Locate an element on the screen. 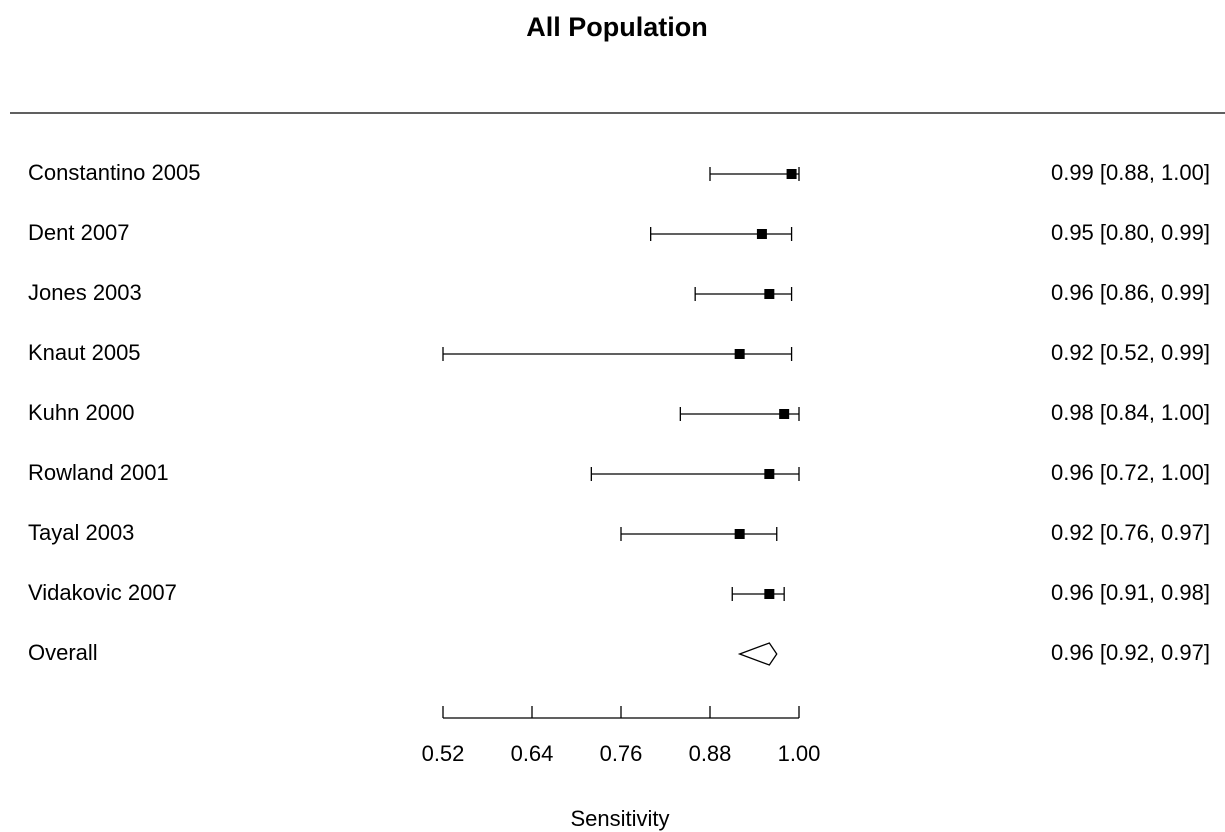 The image size is (1225, 832). x-tick-label: 0.88 is located at coordinates (710, 753).